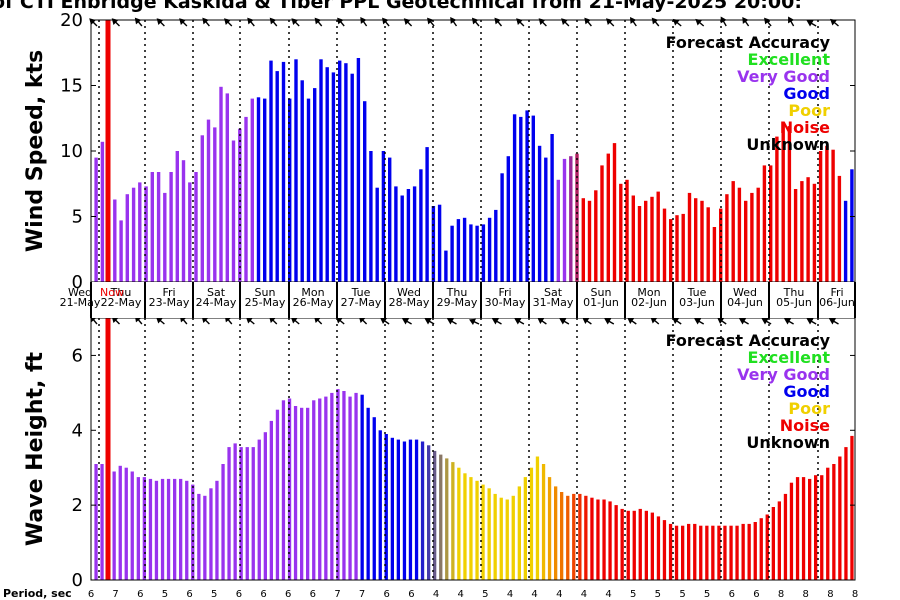 This screenshot has height=600, width=900. What do you see at coordinates (837, 302) in the screenshot?
I see `date-label: 06-Jun` at bounding box center [837, 302].